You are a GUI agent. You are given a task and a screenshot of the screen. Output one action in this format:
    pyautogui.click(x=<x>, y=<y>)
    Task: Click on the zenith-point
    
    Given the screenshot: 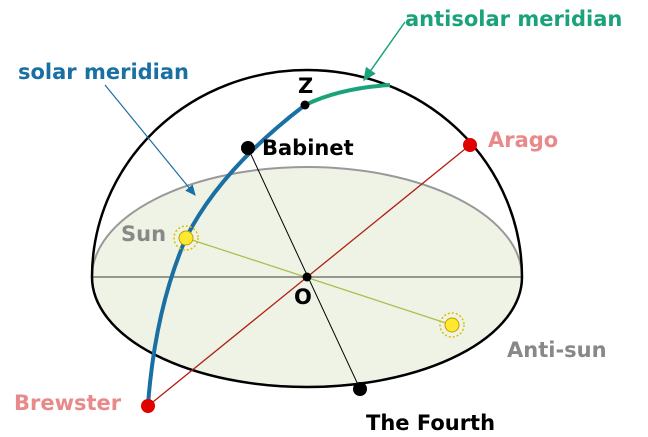 What is the action you would take?
    pyautogui.click(x=305, y=105)
    